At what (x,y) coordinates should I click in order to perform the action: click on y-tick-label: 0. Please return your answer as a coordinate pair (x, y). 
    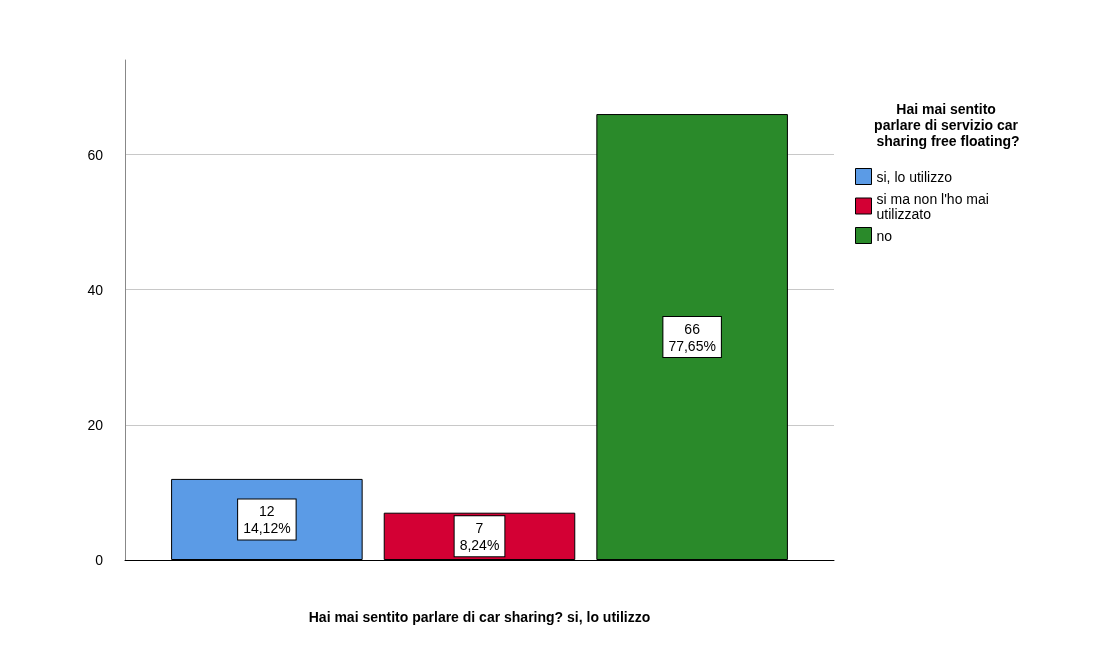
    Looking at the image, I should click on (99, 560).